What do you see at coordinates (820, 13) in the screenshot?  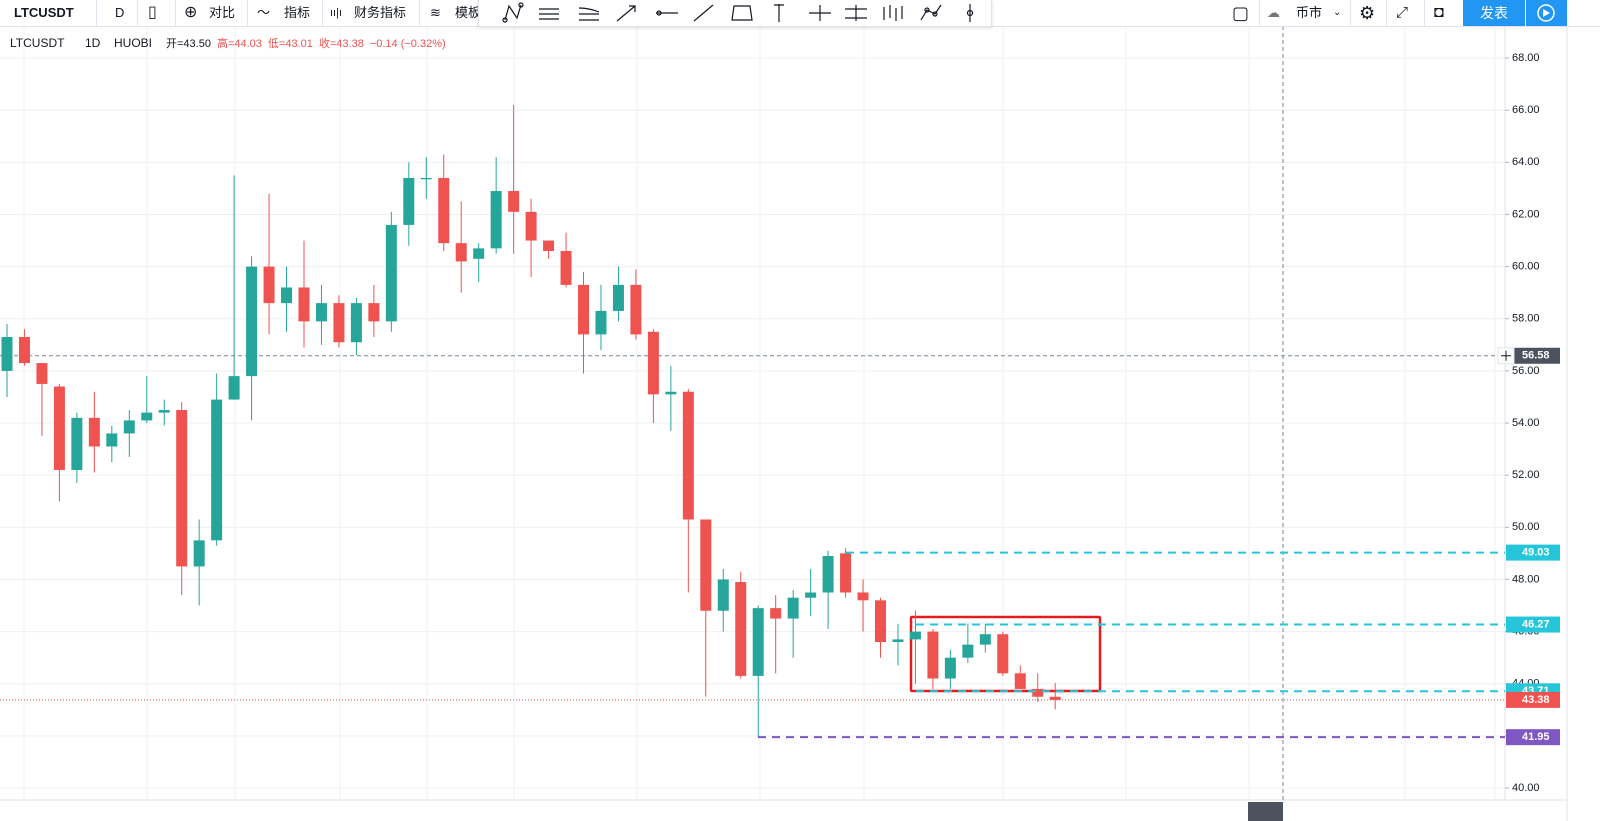 I see `tool-date-range` at bounding box center [820, 13].